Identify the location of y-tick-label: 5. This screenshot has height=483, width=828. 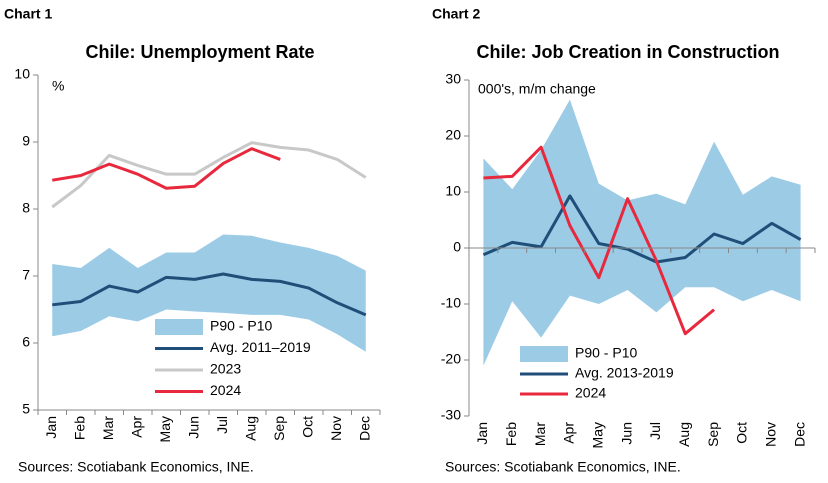
(26, 409).